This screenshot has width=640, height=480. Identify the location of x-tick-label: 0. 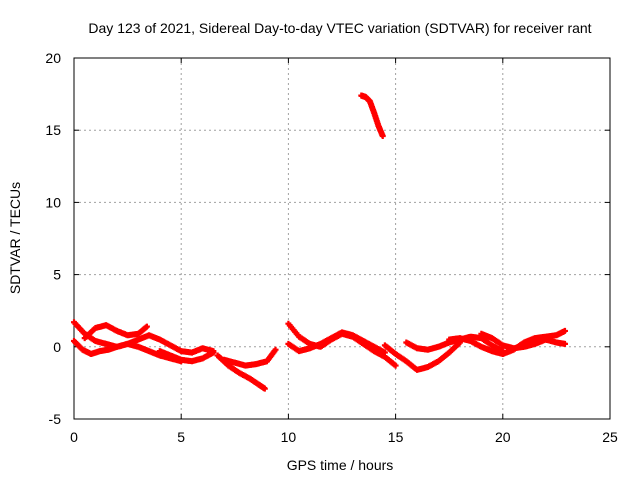
(74, 437).